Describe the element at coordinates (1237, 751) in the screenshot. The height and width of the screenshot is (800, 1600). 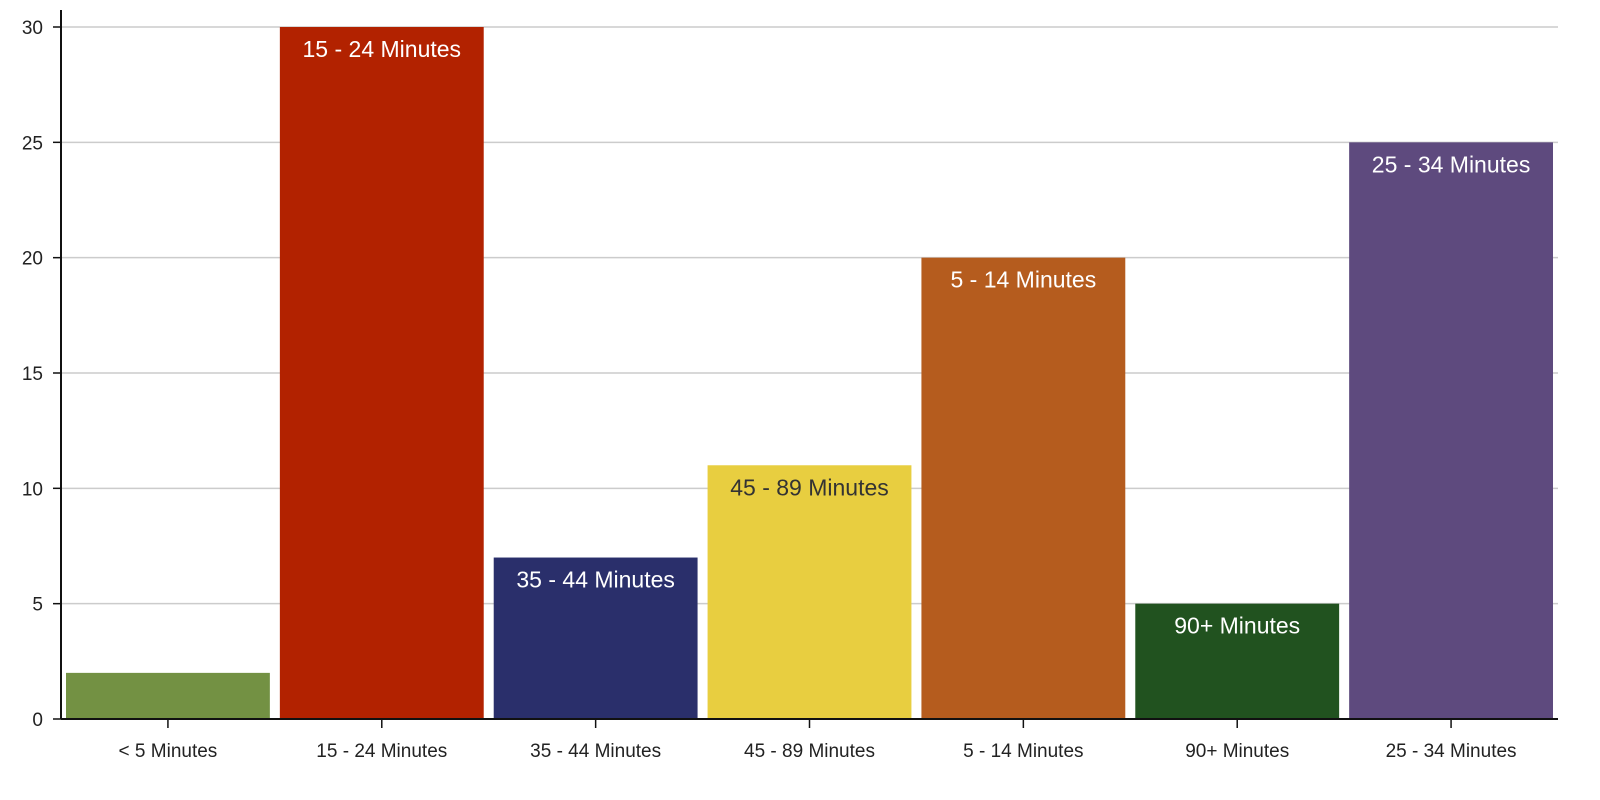
I see `x-tick-label: 90+ Minutes` at that location.